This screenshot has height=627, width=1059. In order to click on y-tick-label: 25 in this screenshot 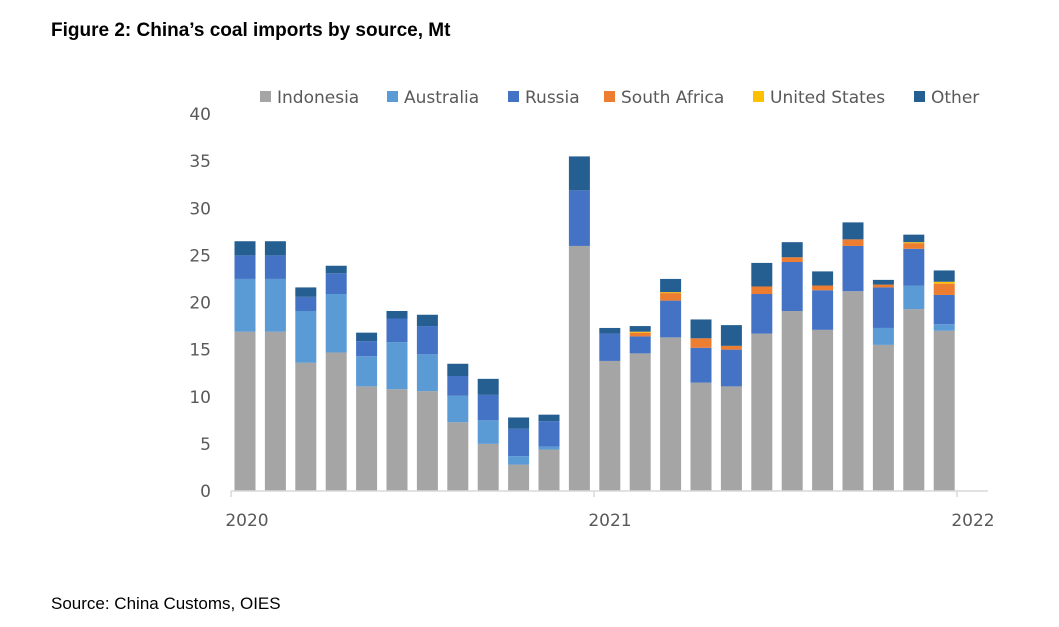, I will do `click(200, 256)`.